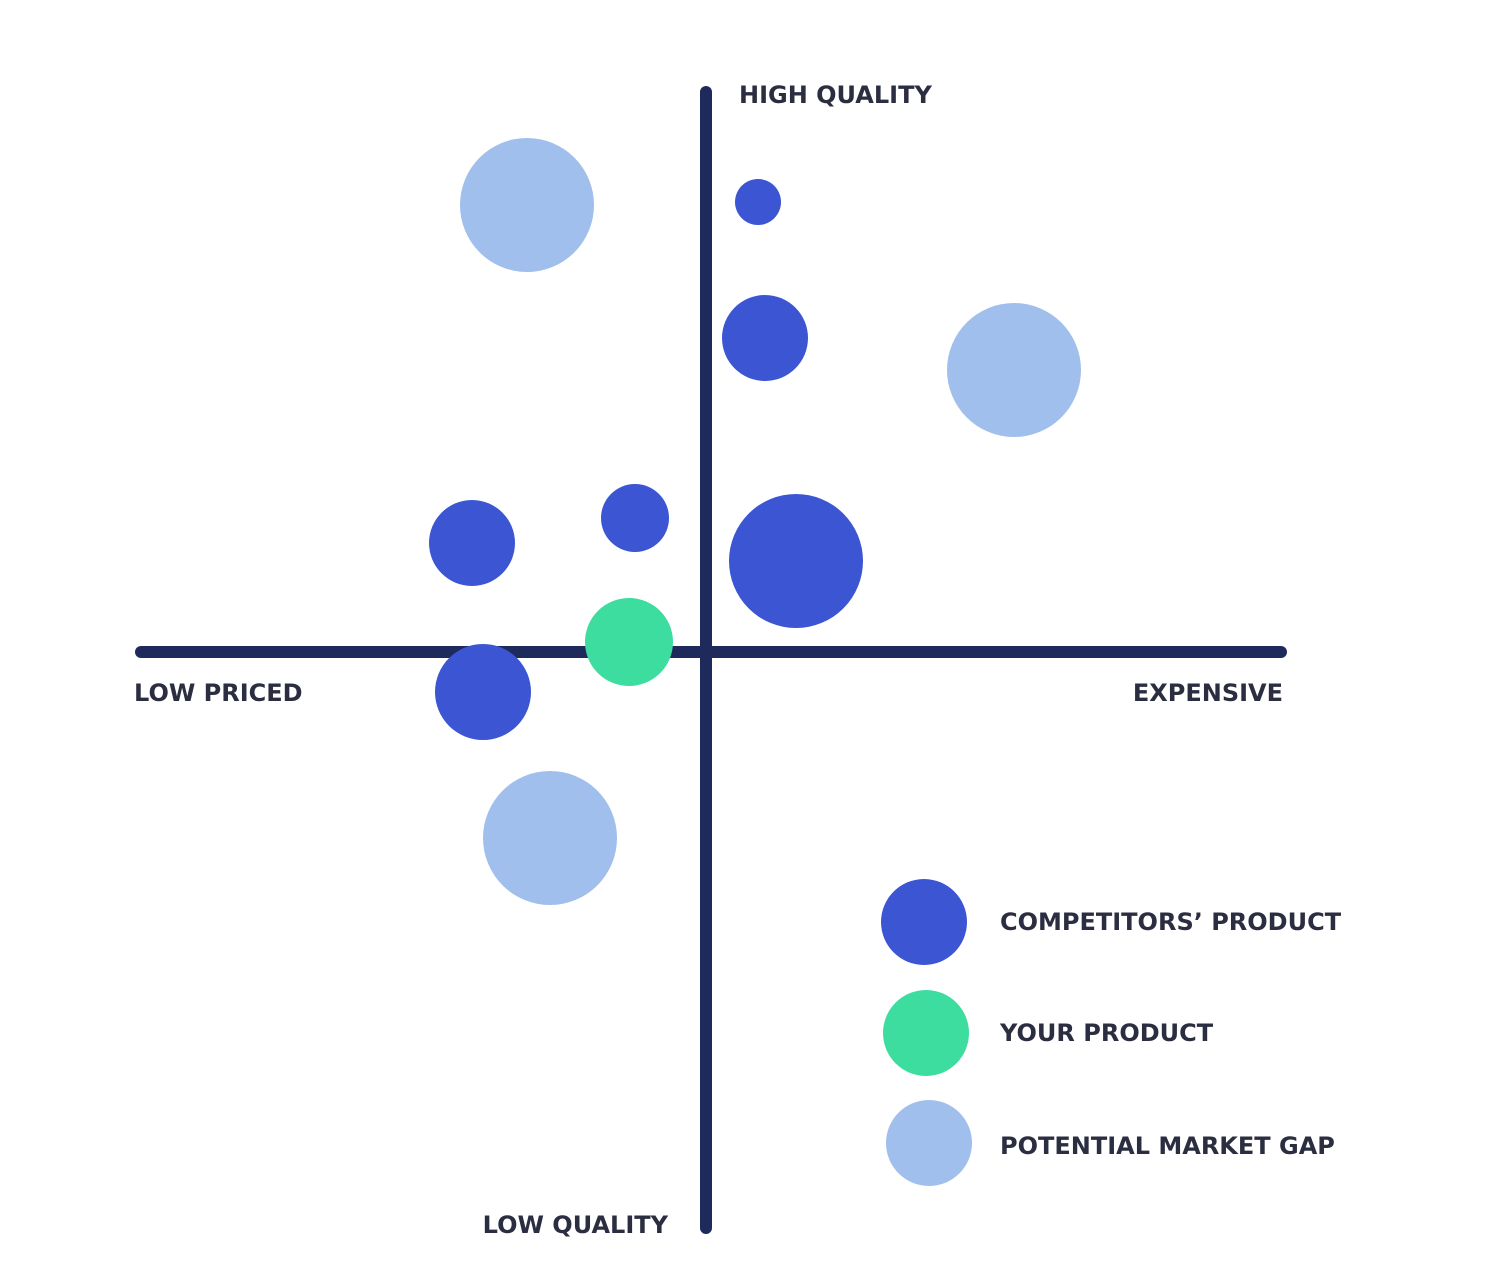 The width and height of the screenshot is (1495, 1285). Describe the element at coordinates (1171, 922) in the screenshot. I see `legend-label: COMPETITORS’ PRODUCT` at that location.